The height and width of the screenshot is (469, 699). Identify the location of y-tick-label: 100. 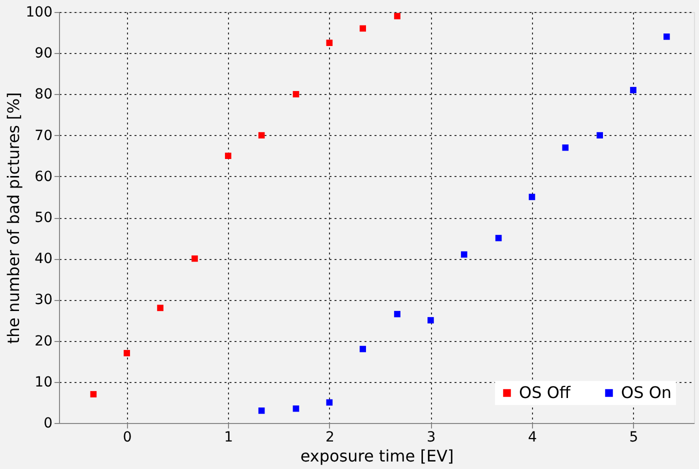
(39, 12).